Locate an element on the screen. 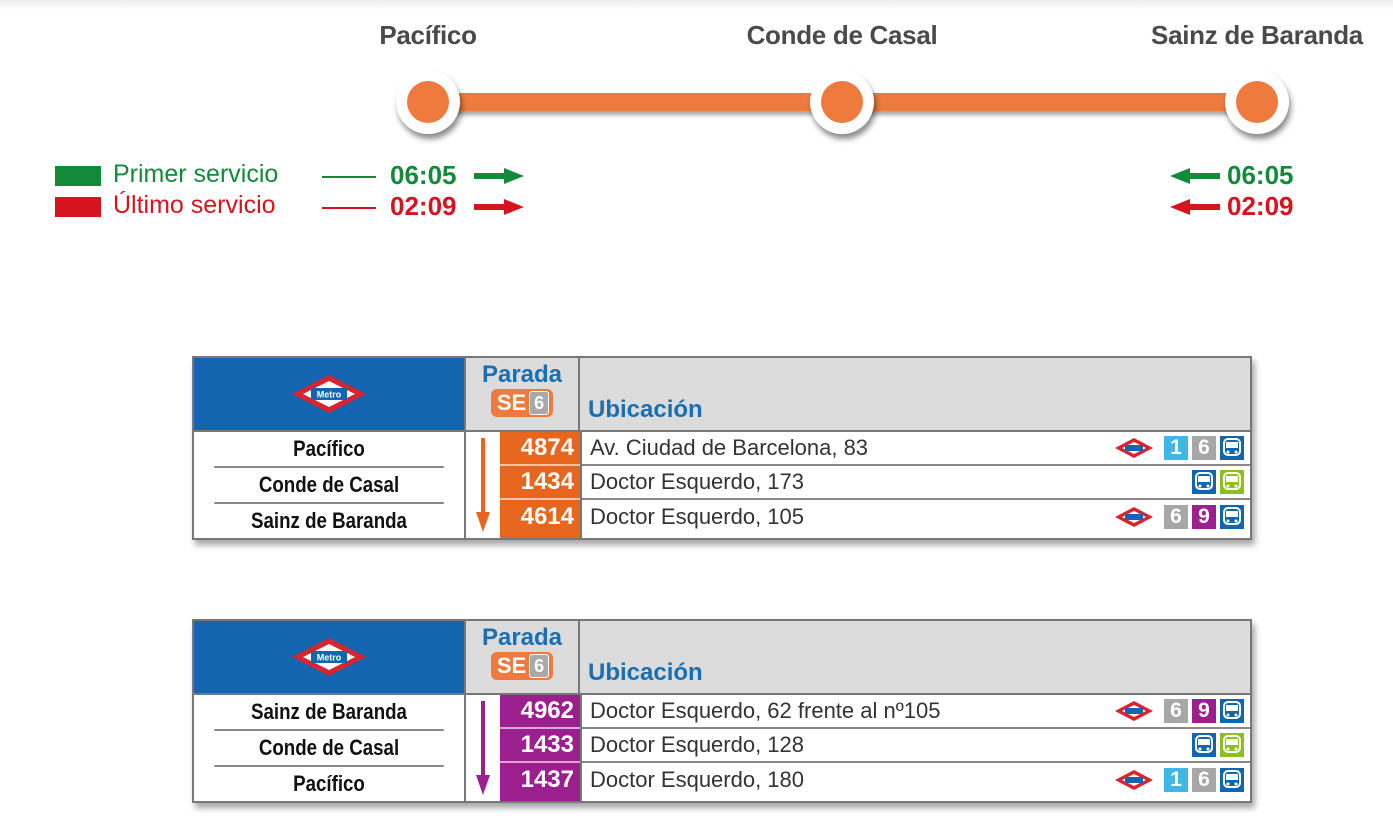 This screenshot has width=1393, height=838. stop-code: 1437 is located at coordinates (547, 779).